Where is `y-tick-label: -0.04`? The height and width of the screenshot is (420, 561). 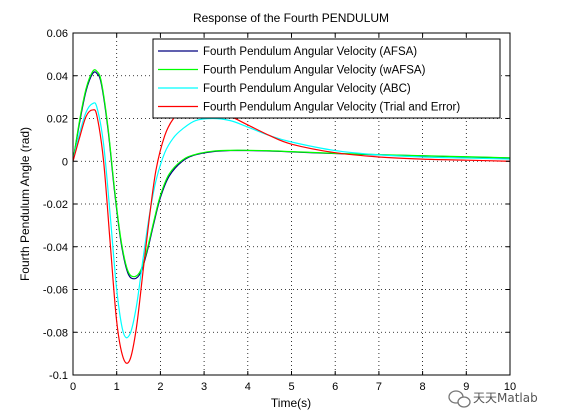
y-tick-label: -0.04 is located at coordinates (55, 248).